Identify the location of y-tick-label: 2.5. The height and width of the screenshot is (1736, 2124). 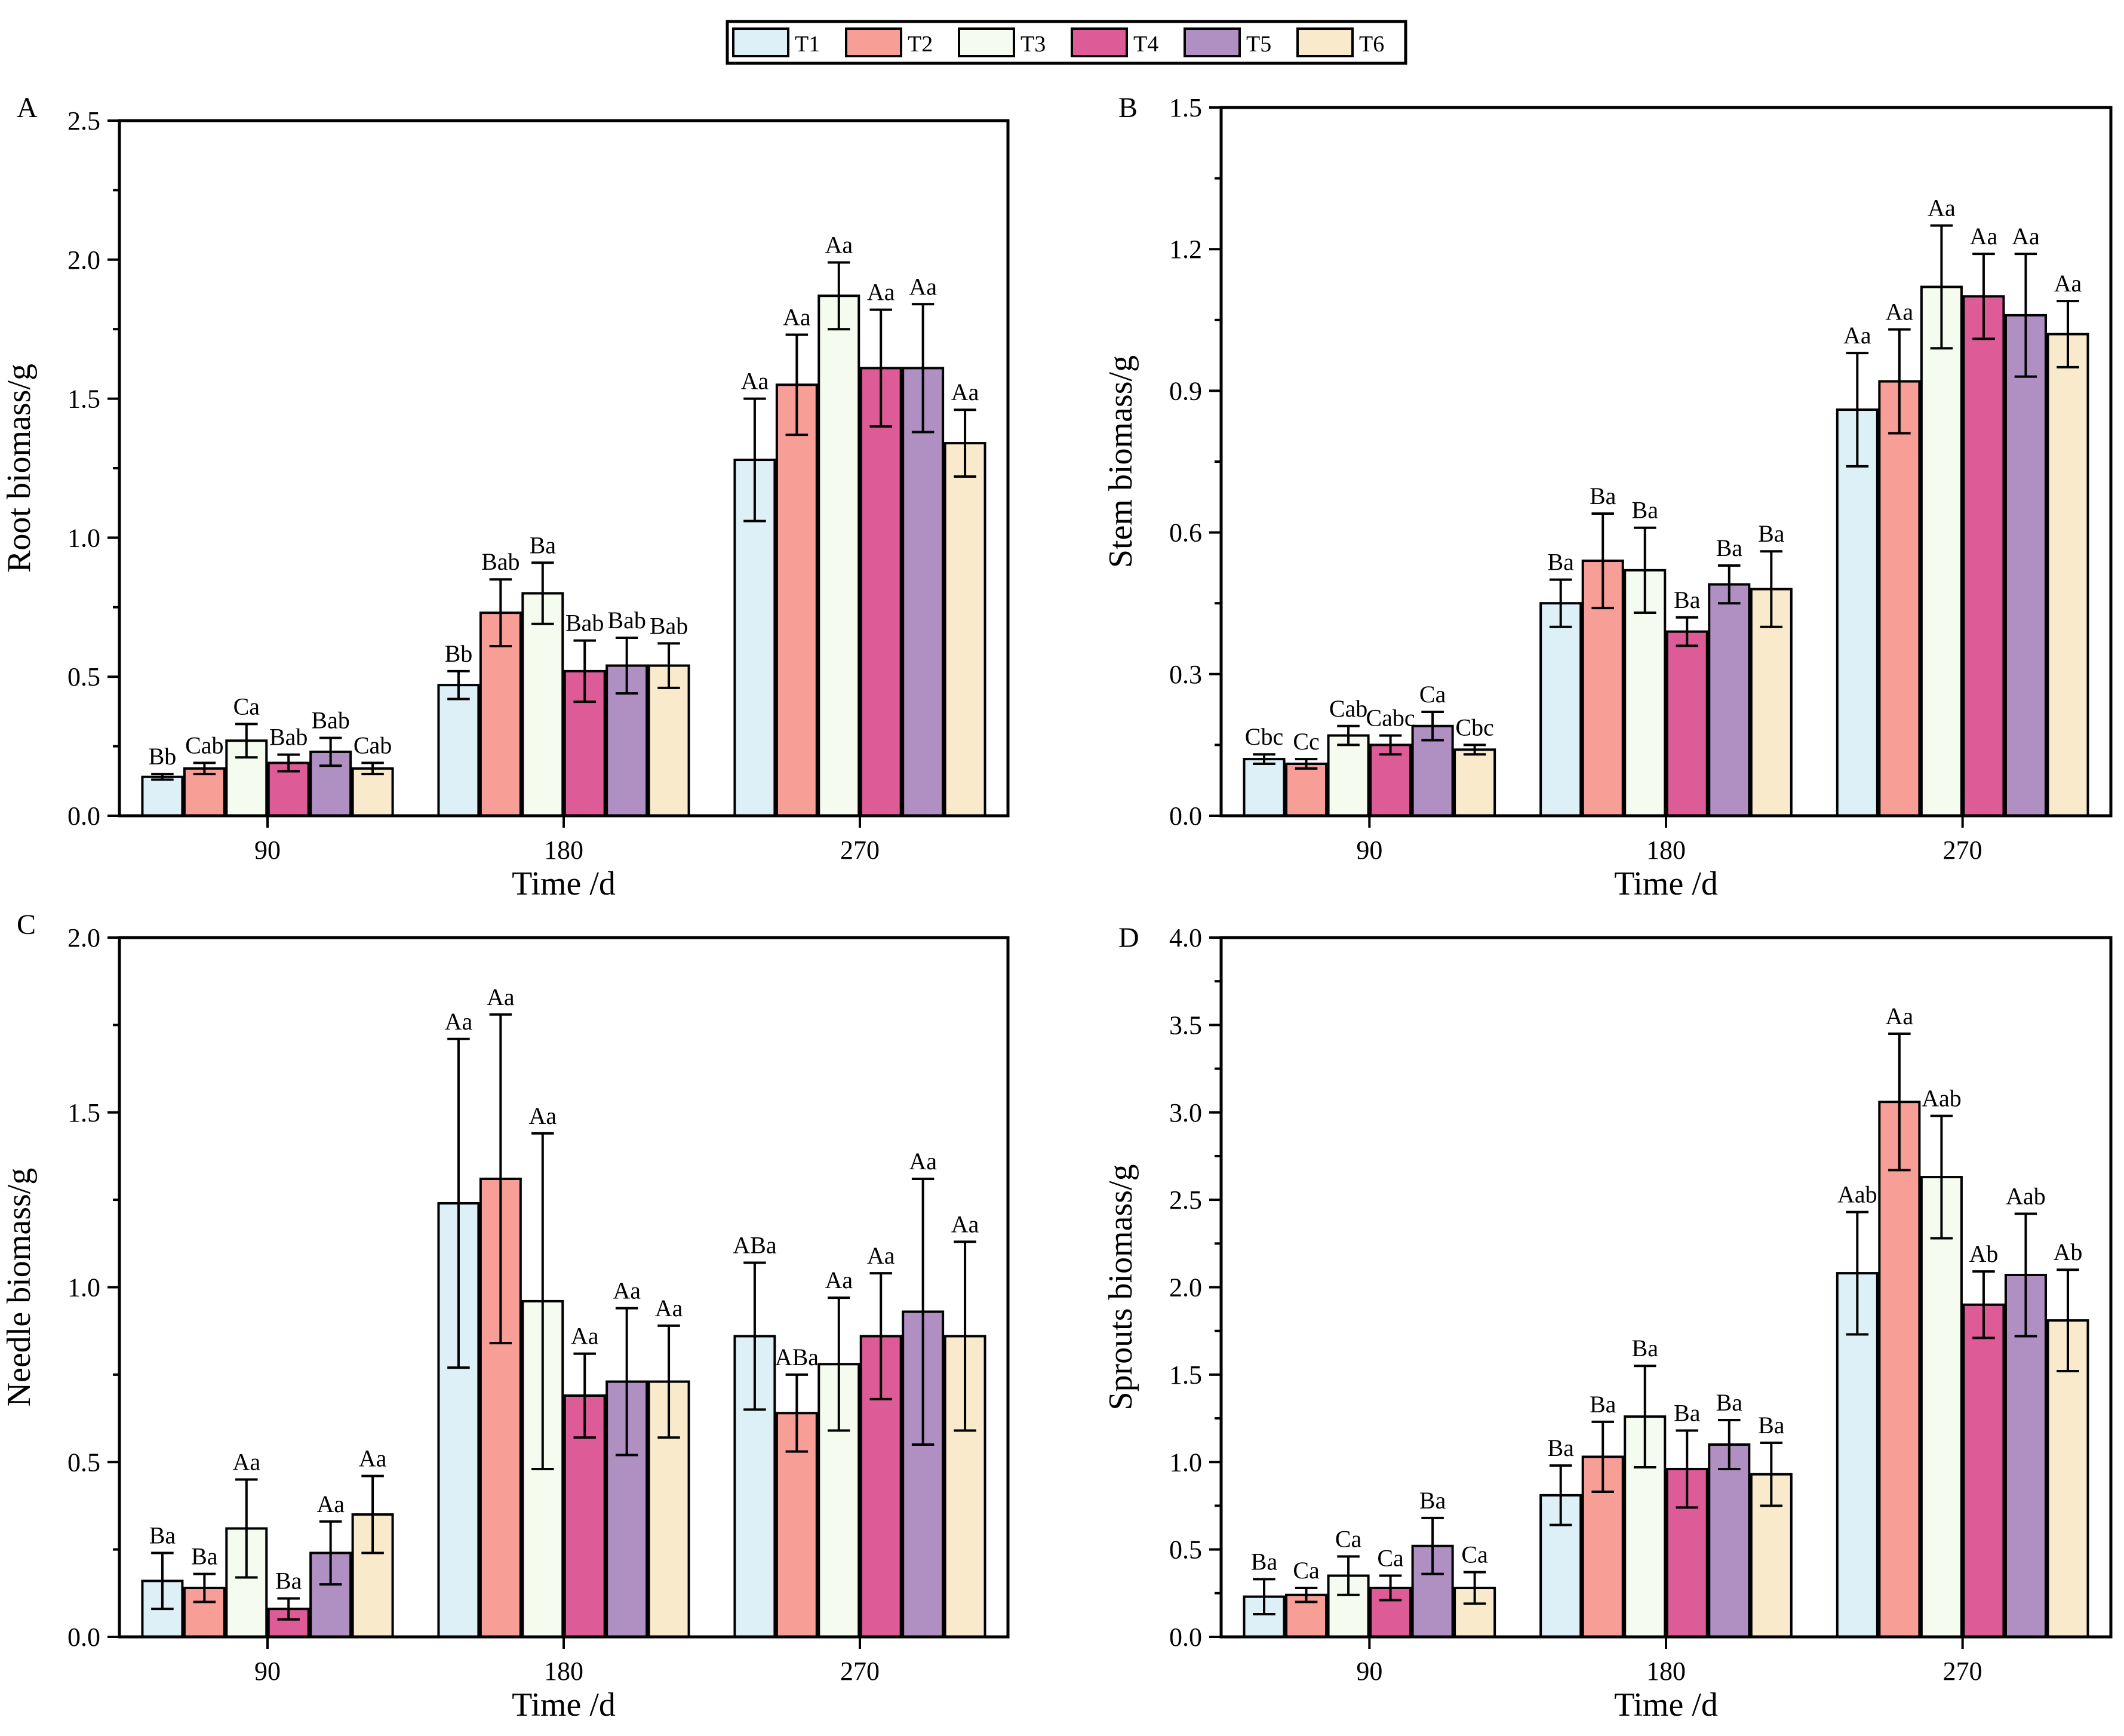
(1186, 1200).